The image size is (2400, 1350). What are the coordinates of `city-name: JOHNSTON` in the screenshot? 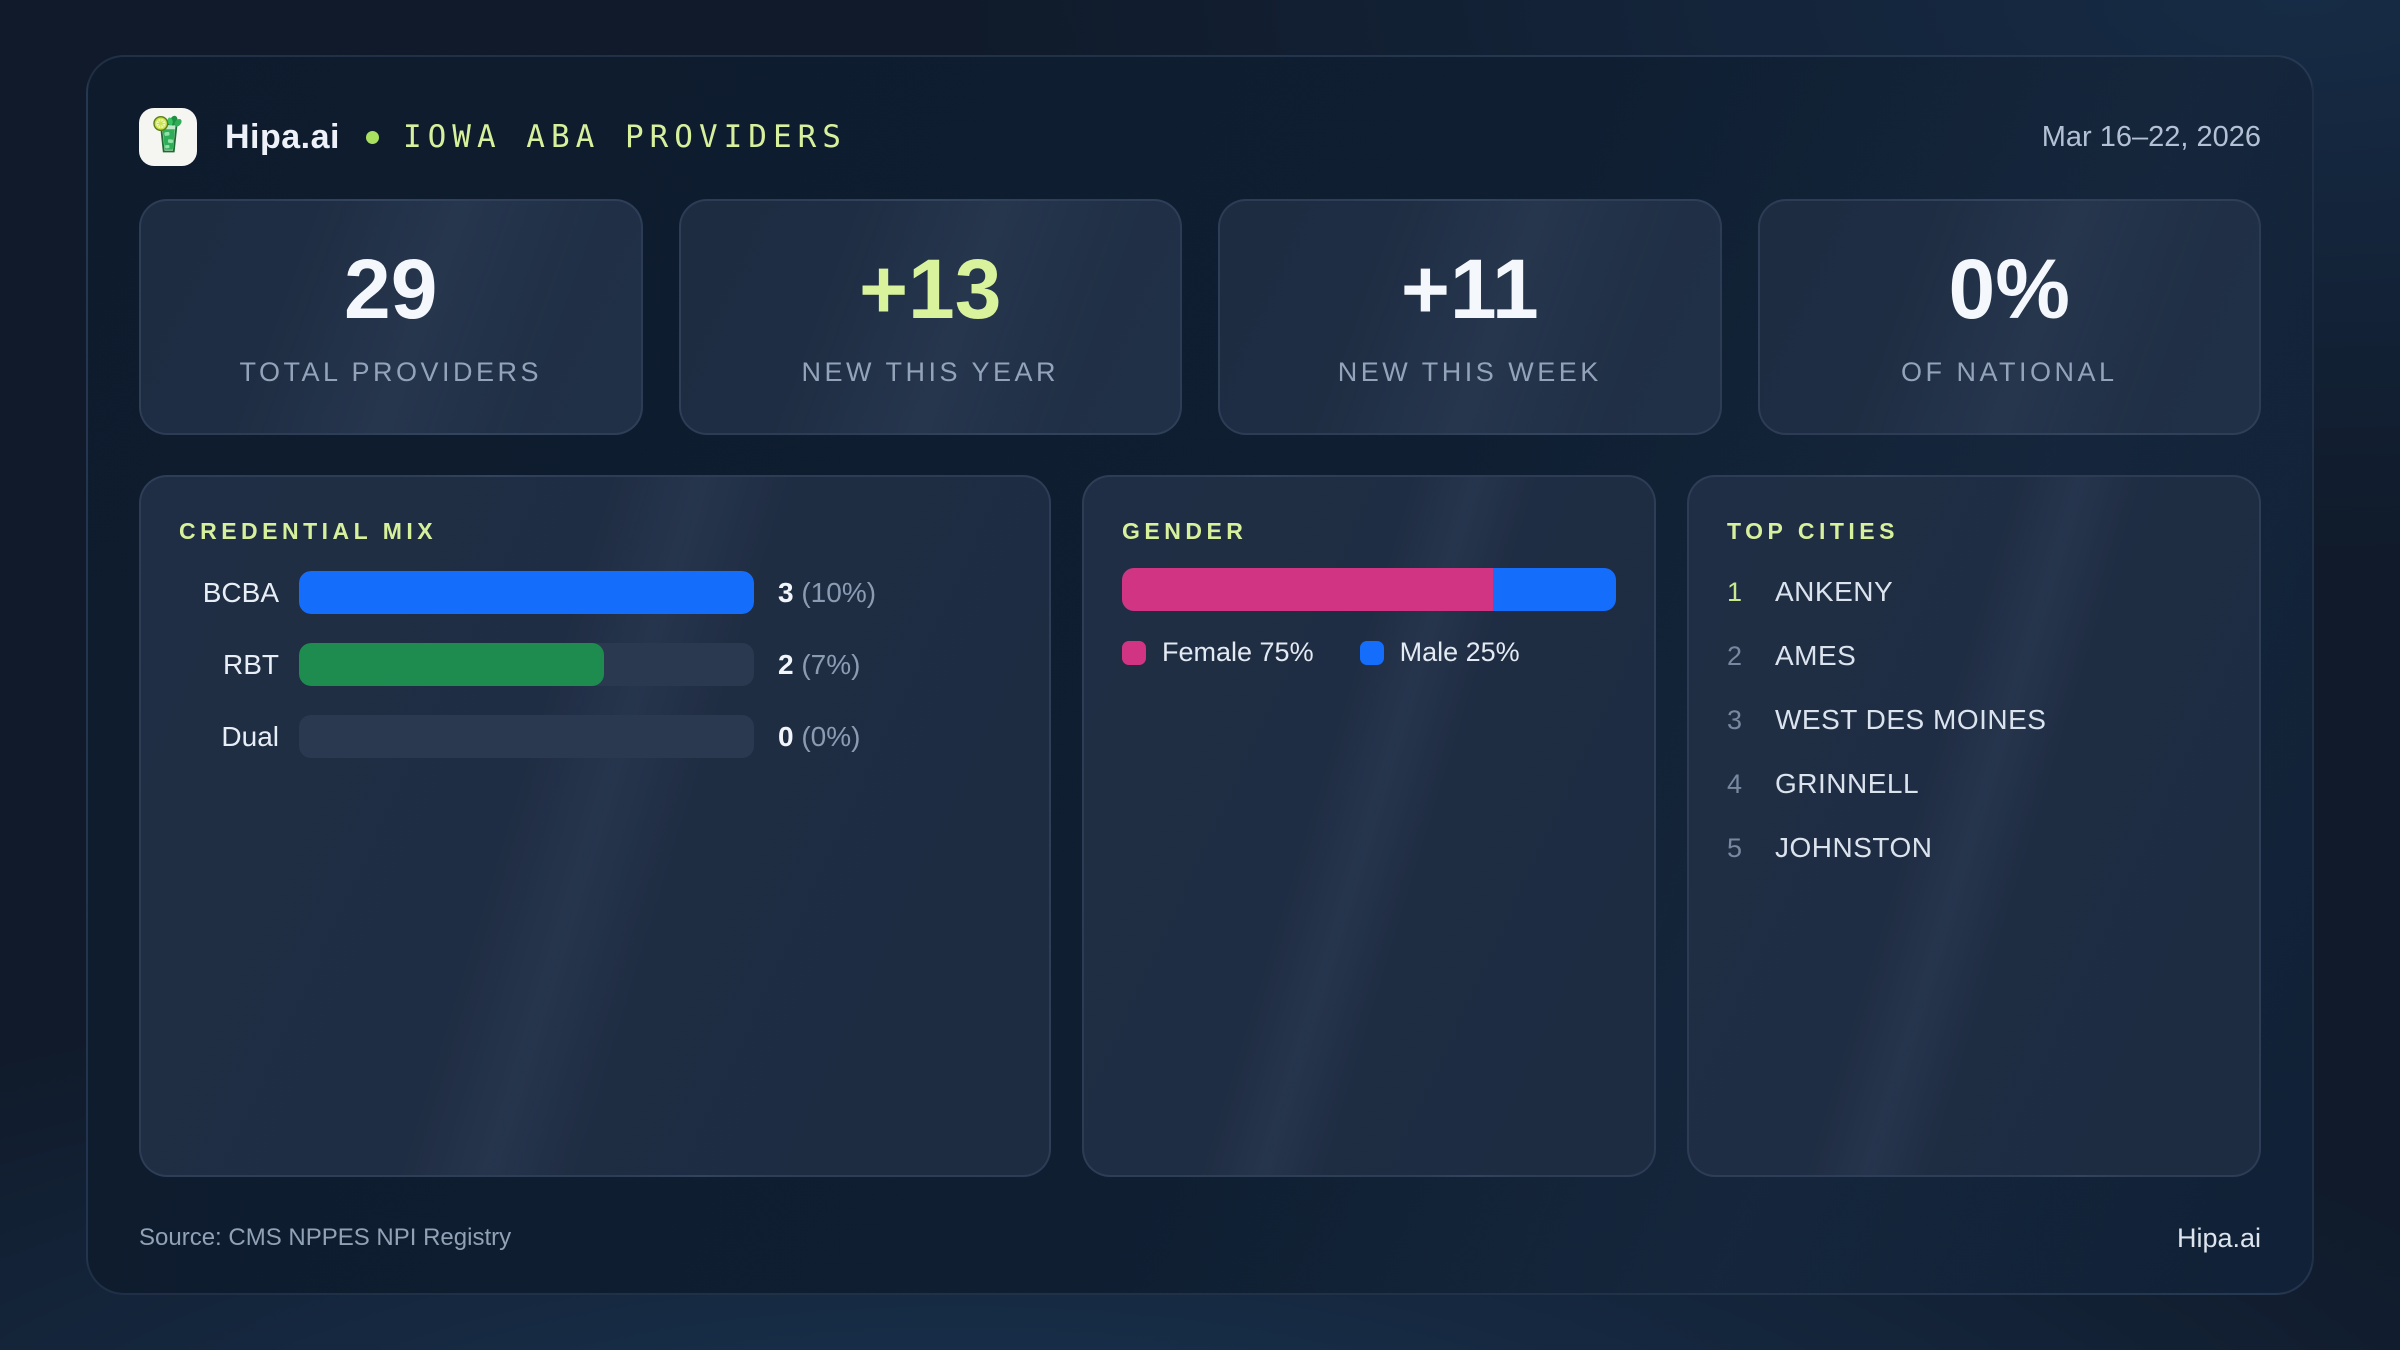 It's located at (1854, 847).